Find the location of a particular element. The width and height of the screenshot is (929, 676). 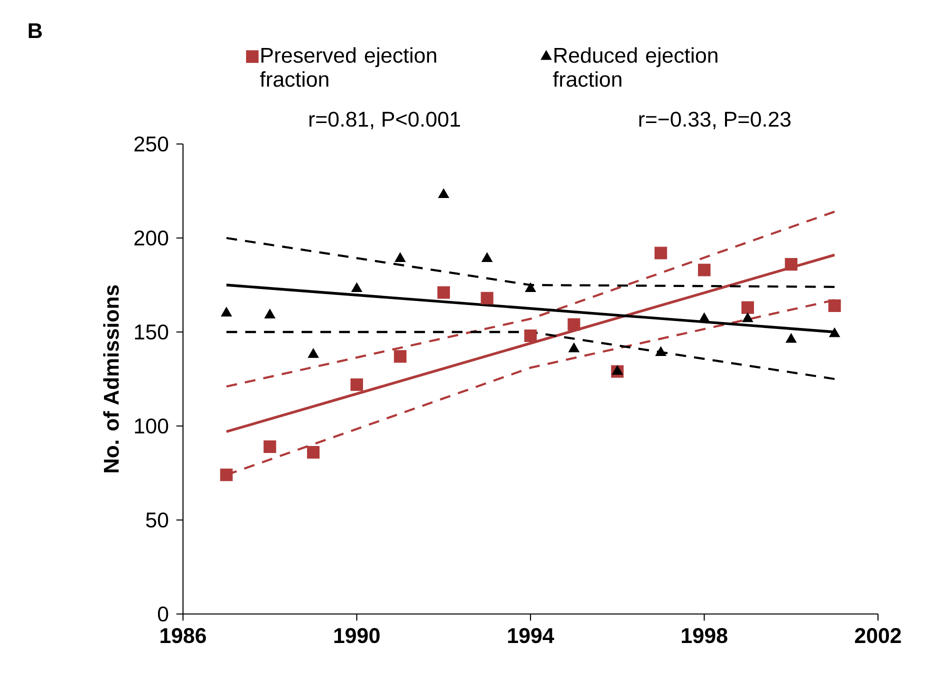

x-tick-label: 2002 is located at coordinates (878, 636).